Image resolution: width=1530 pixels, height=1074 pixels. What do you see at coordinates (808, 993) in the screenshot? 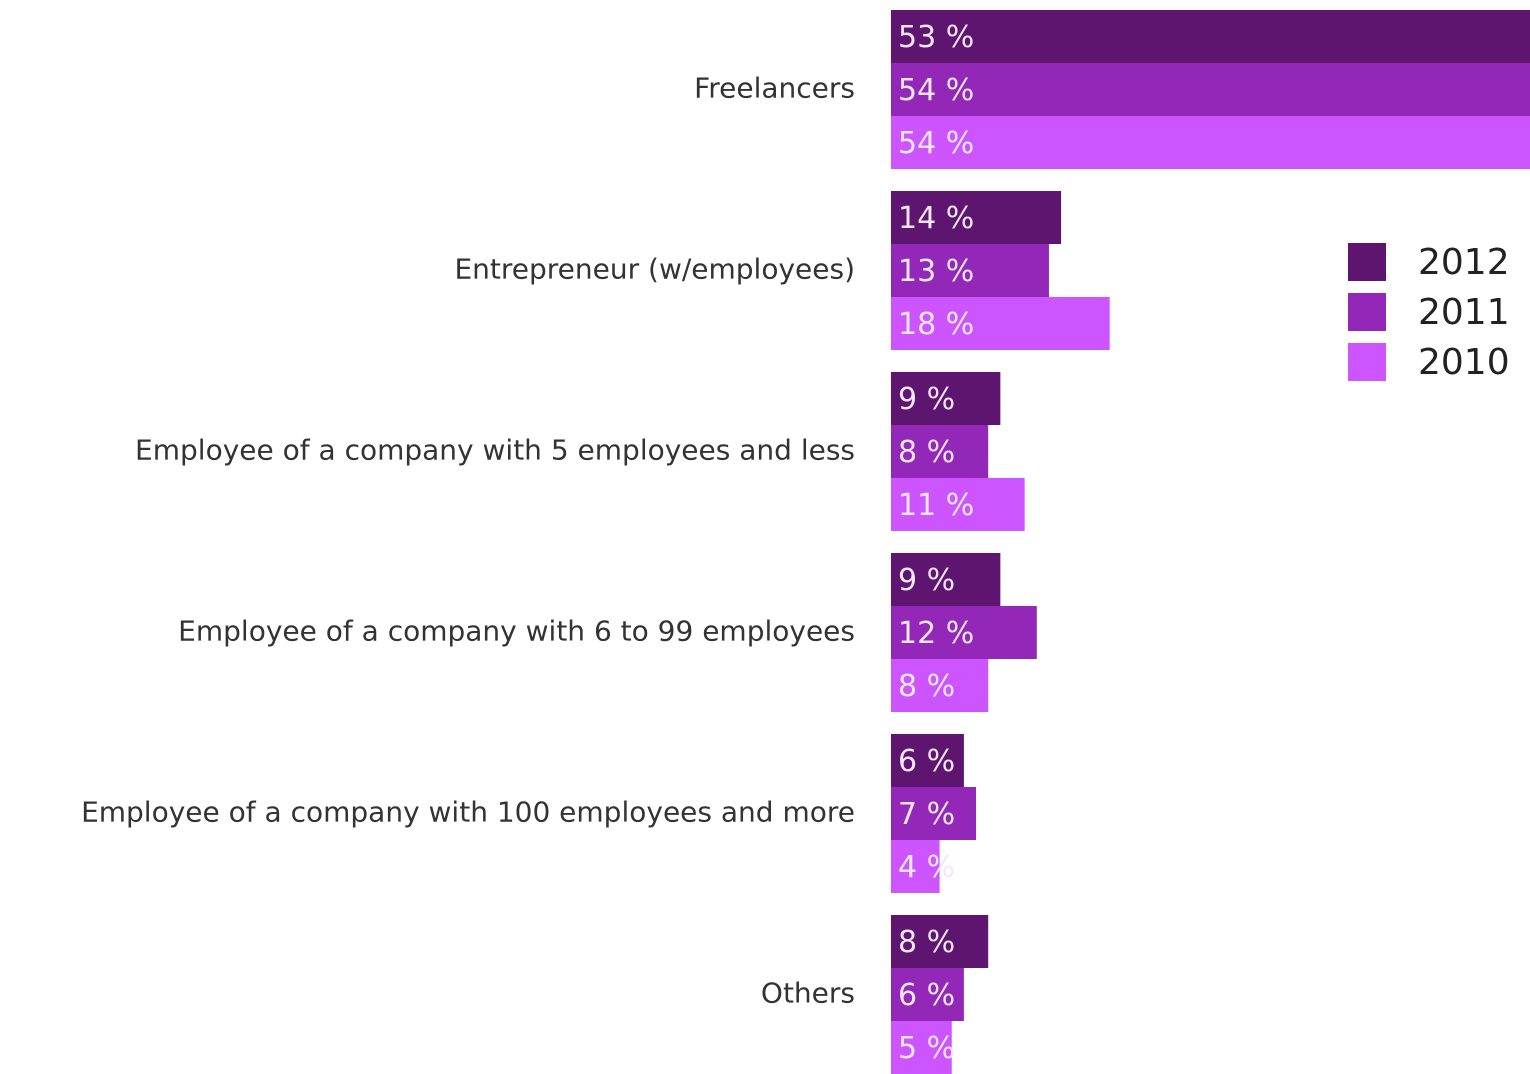
I see `category-label: Others` at bounding box center [808, 993].